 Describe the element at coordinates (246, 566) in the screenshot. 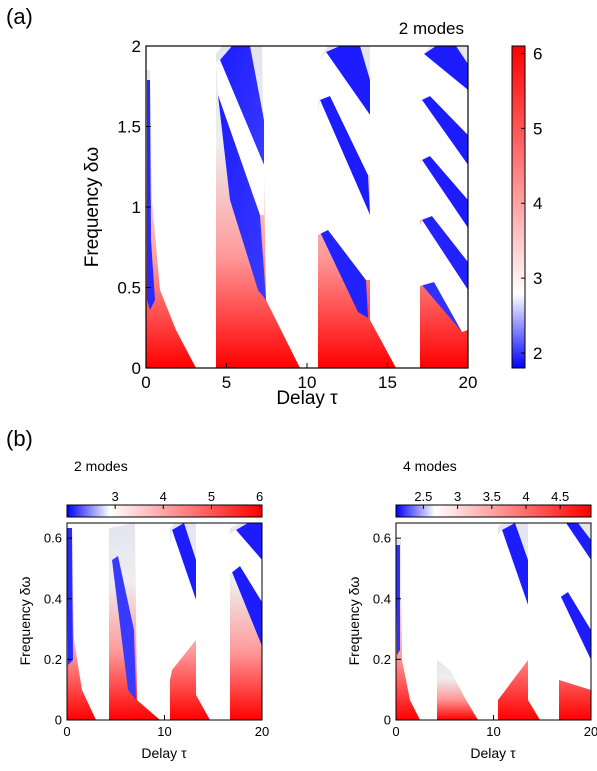

I see `panel-b-left-region-4-white` at that location.